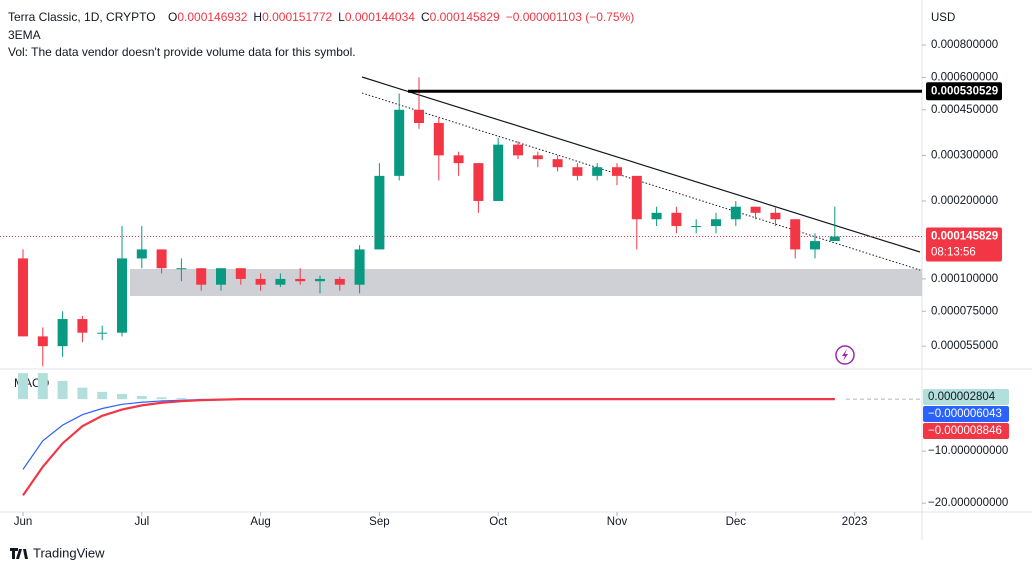  Describe the element at coordinates (465, 17) in the screenshot. I see `ohlc-value: 0.000145829` at that location.